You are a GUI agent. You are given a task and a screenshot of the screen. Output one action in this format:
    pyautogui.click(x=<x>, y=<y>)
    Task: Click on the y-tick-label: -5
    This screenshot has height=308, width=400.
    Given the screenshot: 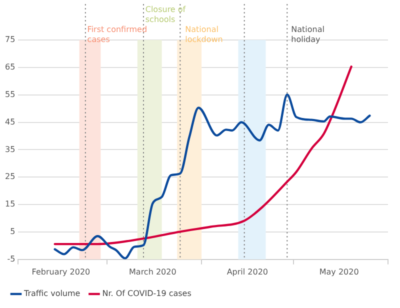 What is the action you would take?
    pyautogui.click(x=11, y=259)
    